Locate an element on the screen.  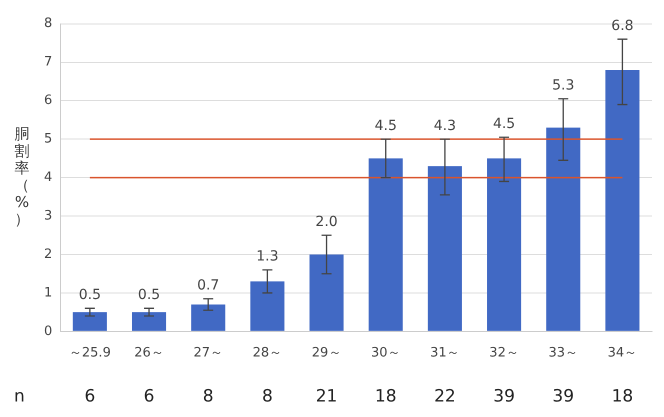
text: n is located at coordinates (19, 396).